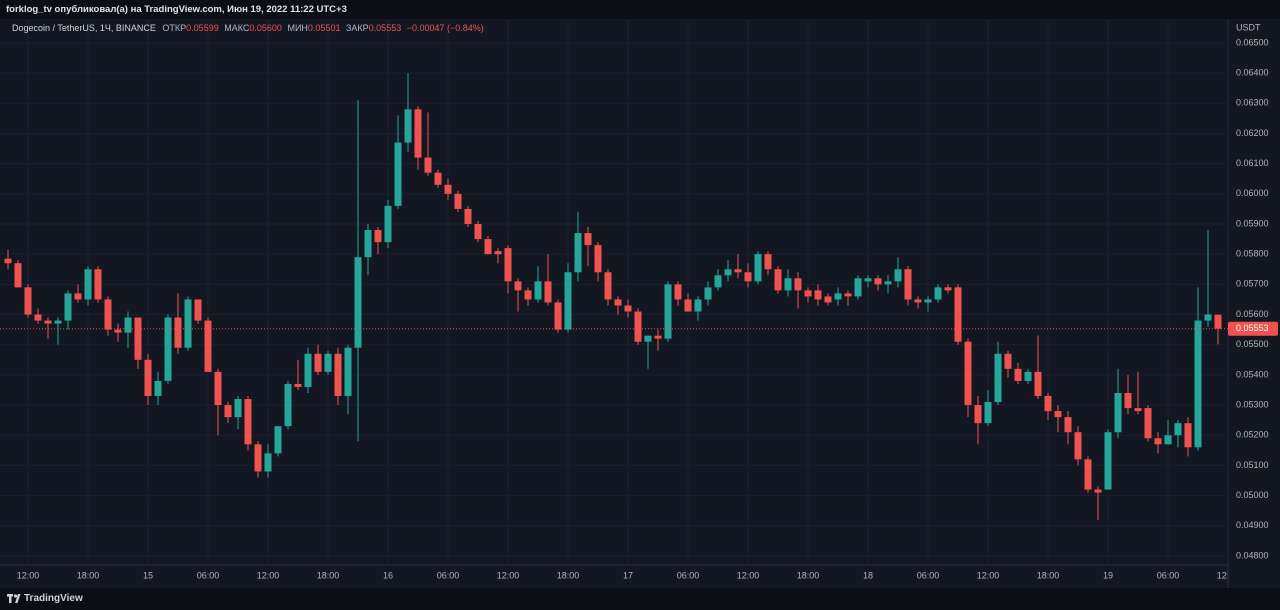  What do you see at coordinates (202, 28) in the screenshot?
I see `open-value: 0.05599` at bounding box center [202, 28].